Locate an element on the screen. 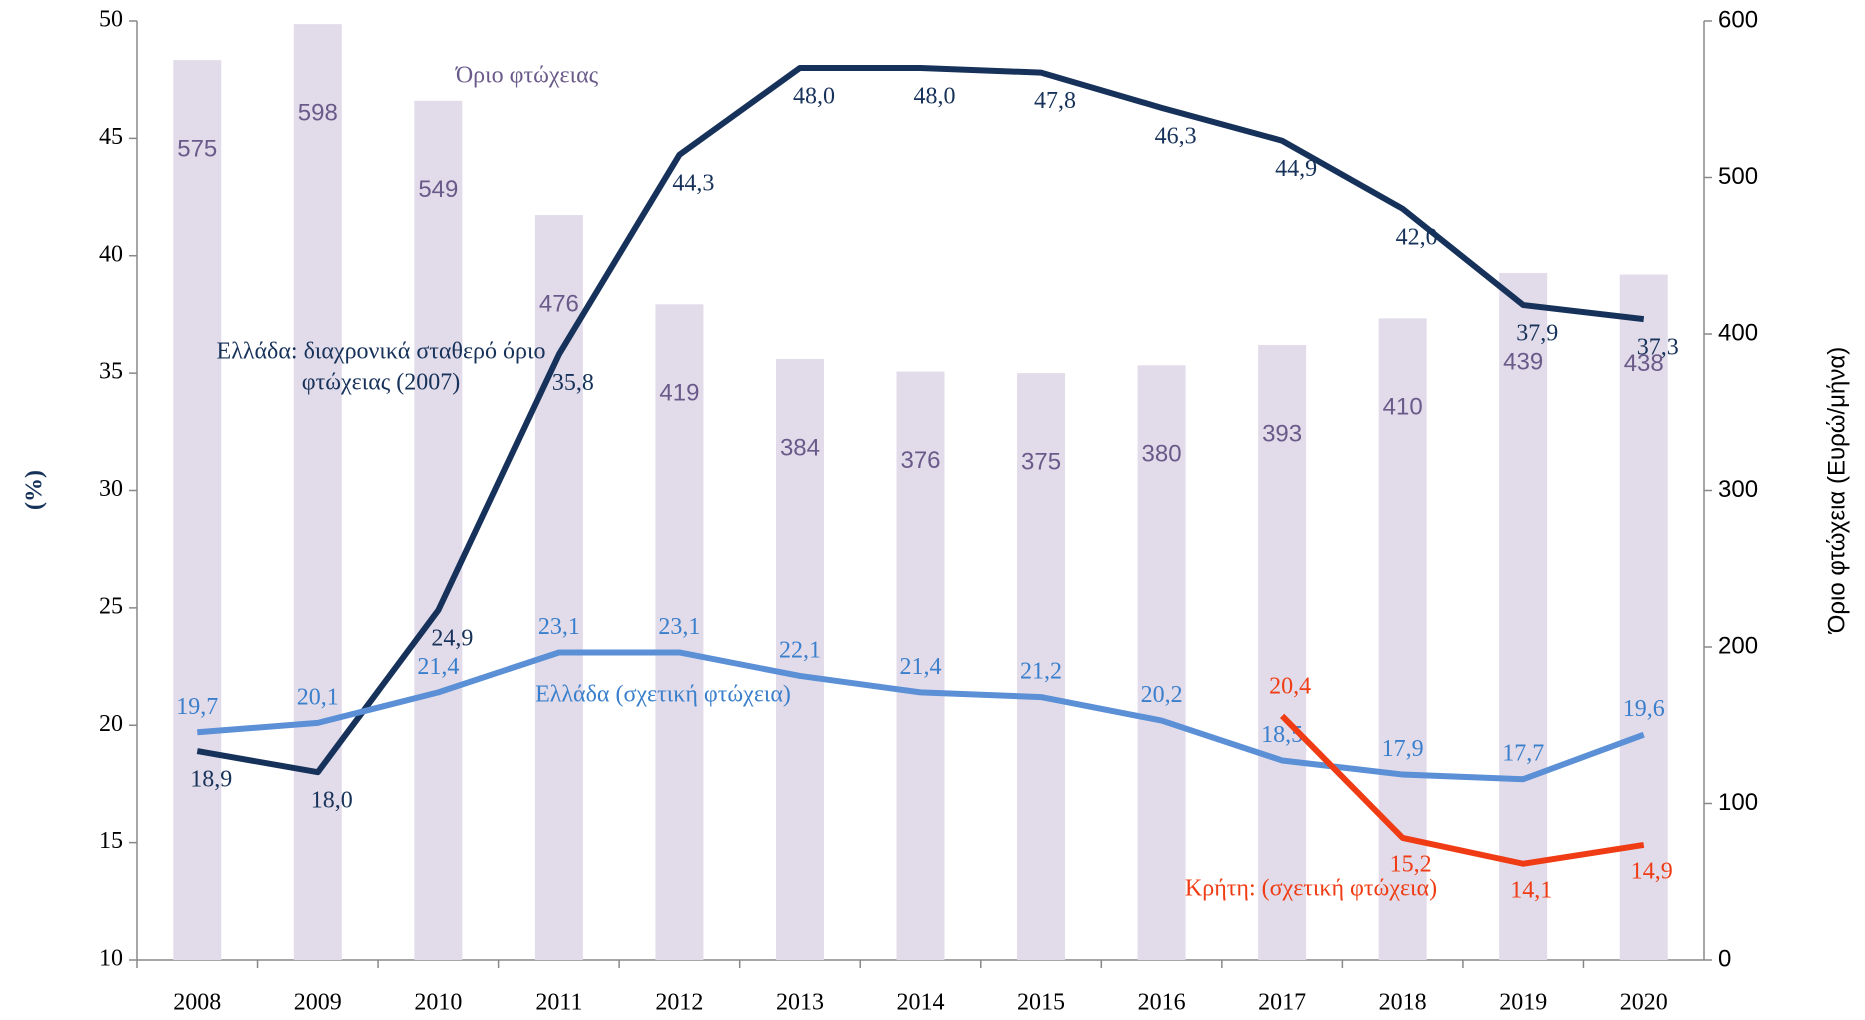 Image resolution: width=1865 pixels, height=1020 pixels. x-tick-label: 2017 is located at coordinates (1282, 1003).